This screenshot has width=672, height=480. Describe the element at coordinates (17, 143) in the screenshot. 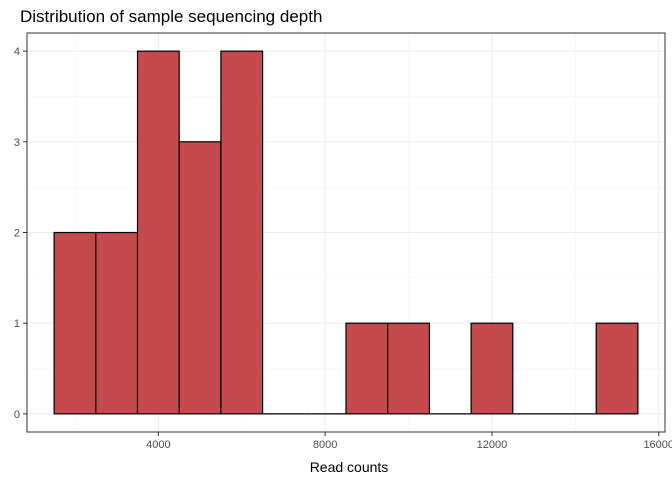

I see `y-tick-label: 3` at that location.